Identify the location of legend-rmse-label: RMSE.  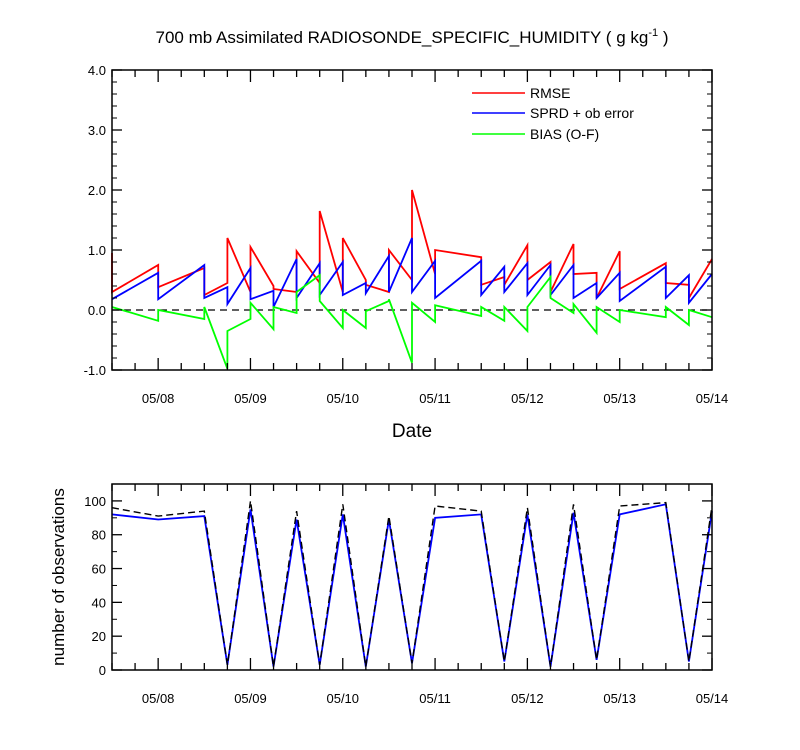
(550, 93).